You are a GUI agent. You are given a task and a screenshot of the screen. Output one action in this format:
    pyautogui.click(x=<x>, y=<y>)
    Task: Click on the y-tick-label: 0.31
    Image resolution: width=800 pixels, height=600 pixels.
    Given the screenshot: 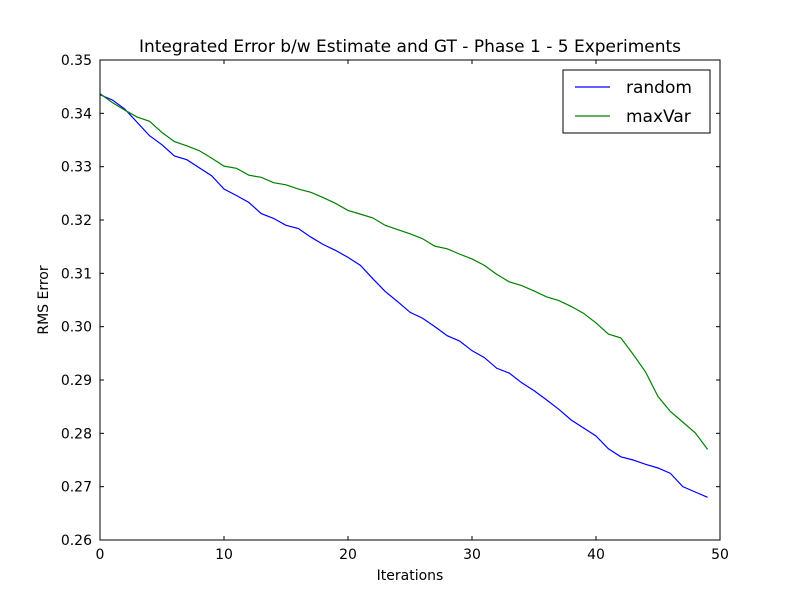 What is the action you would take?
    pyautogui.click(x=76, y=274)
    